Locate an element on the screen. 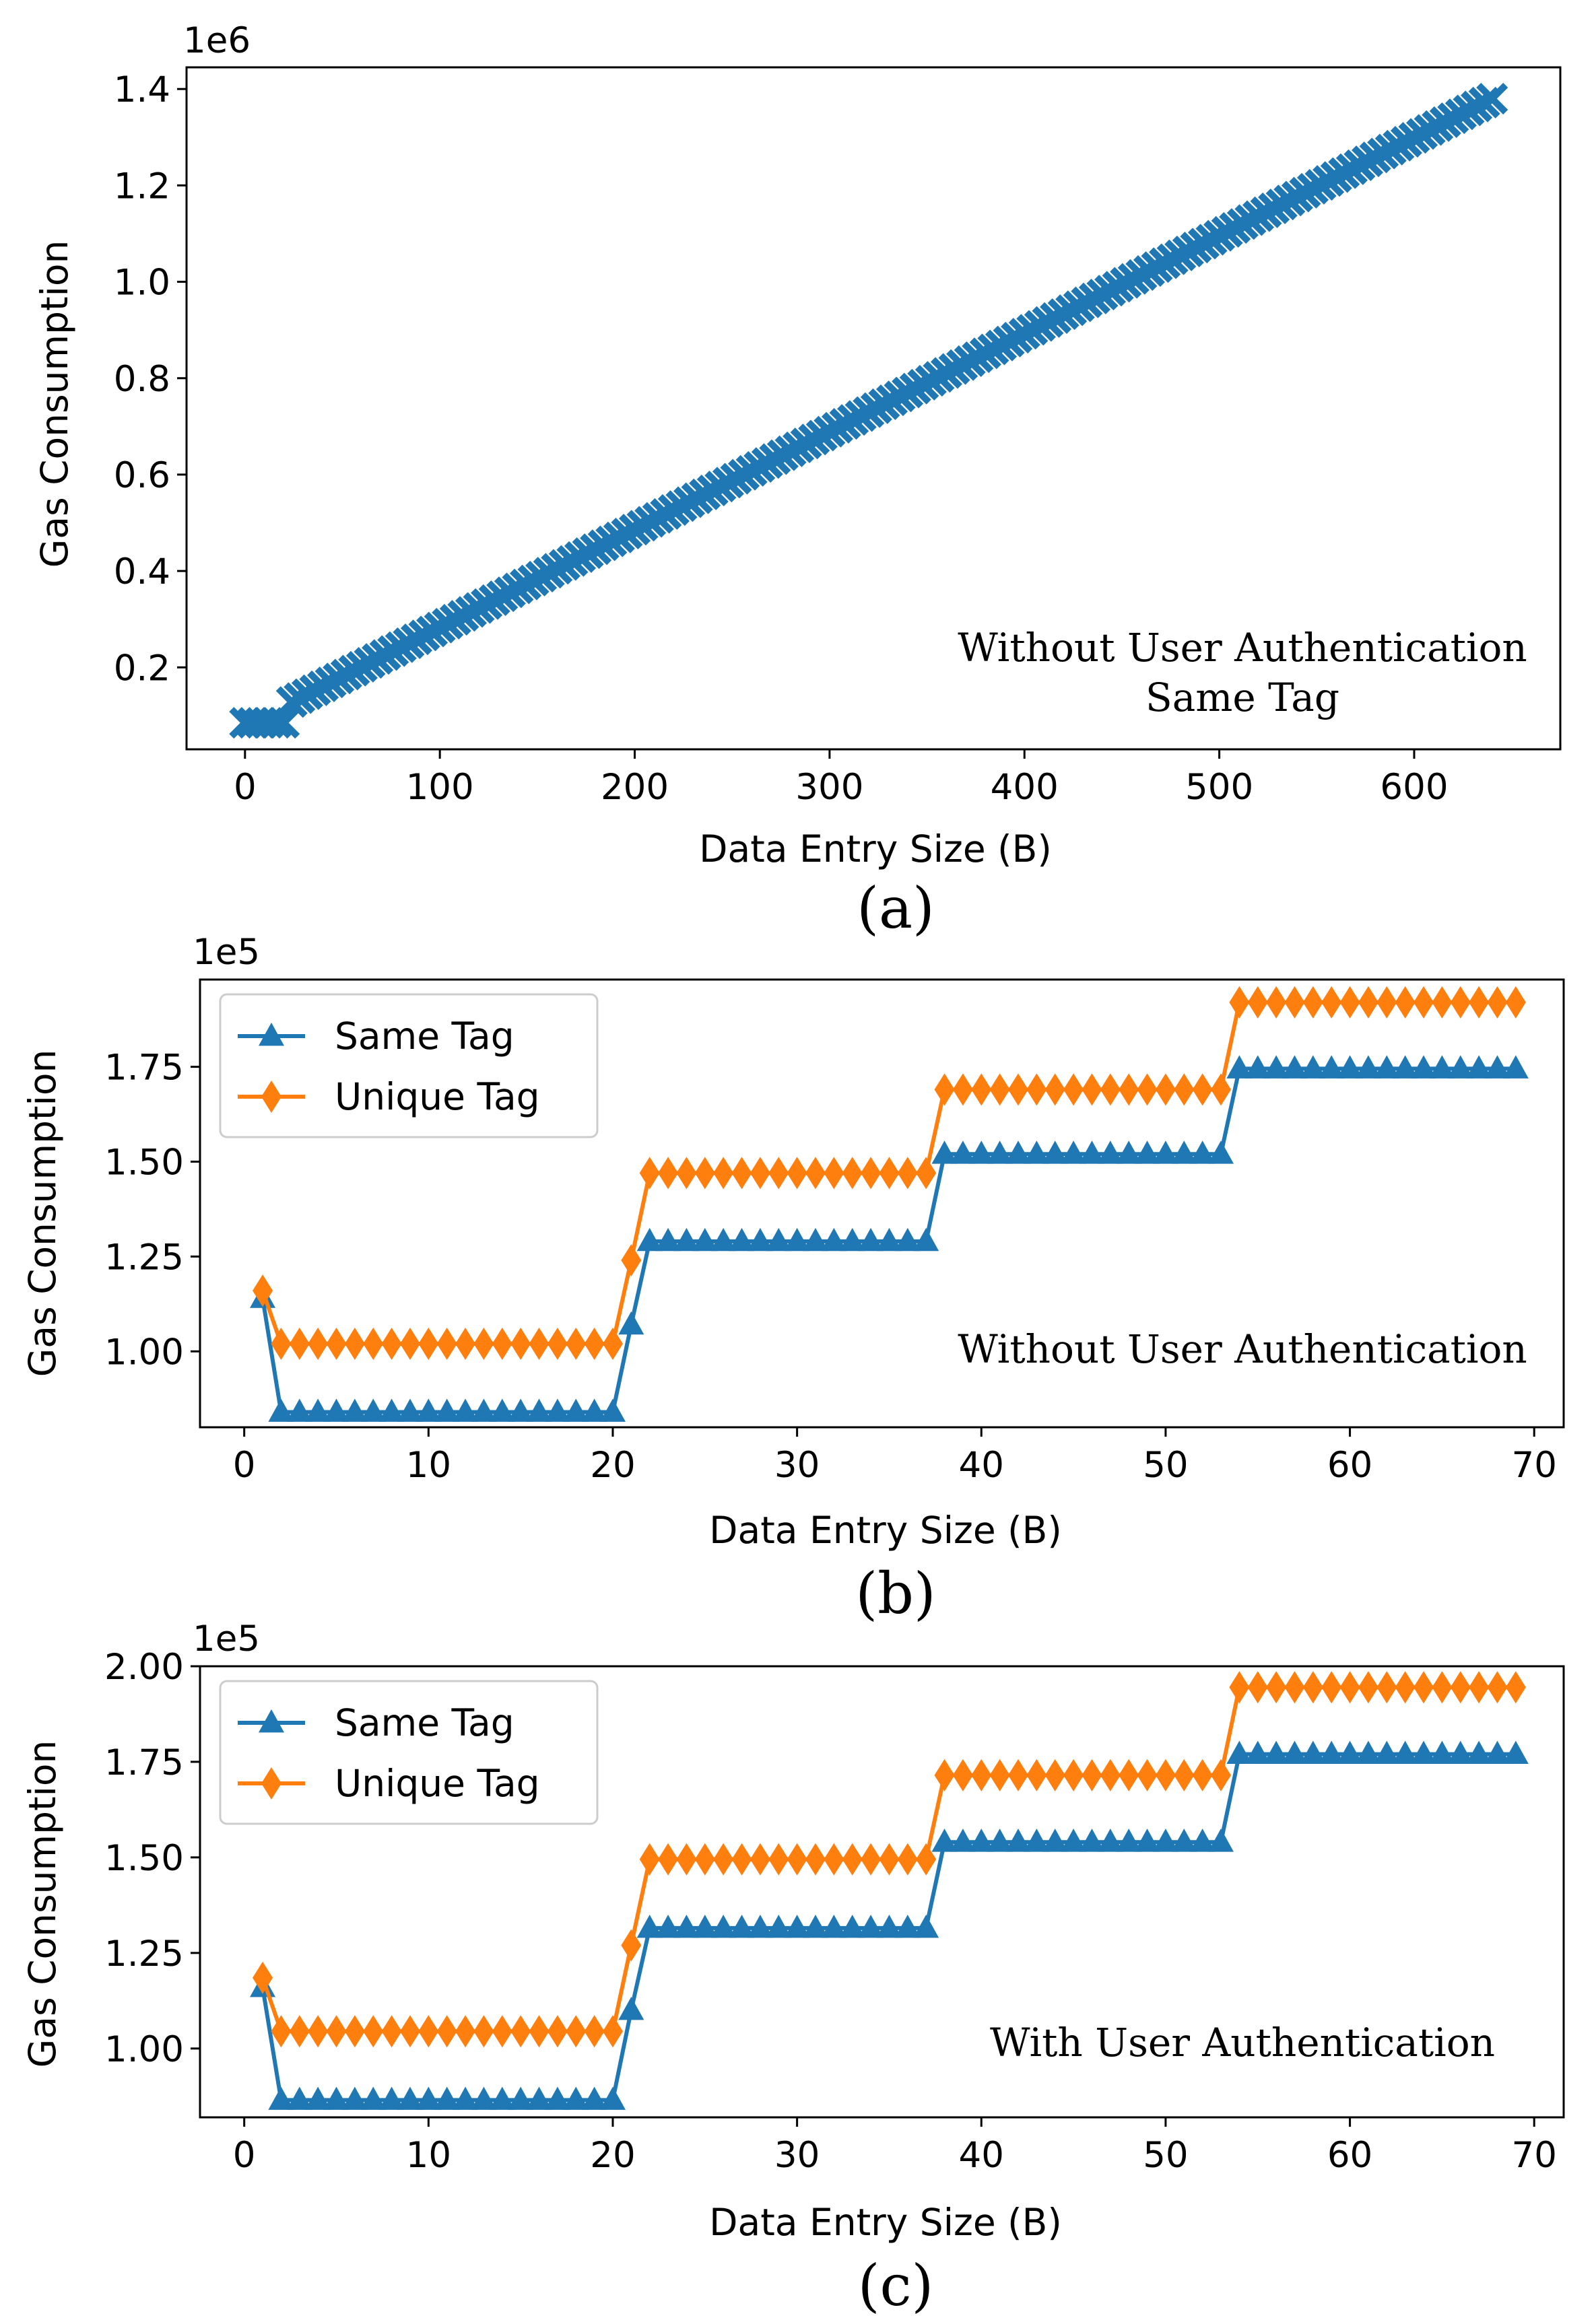 The image size is (1596, 2324). panel-c-series-same-tag is located at coordinates (889, 1925).